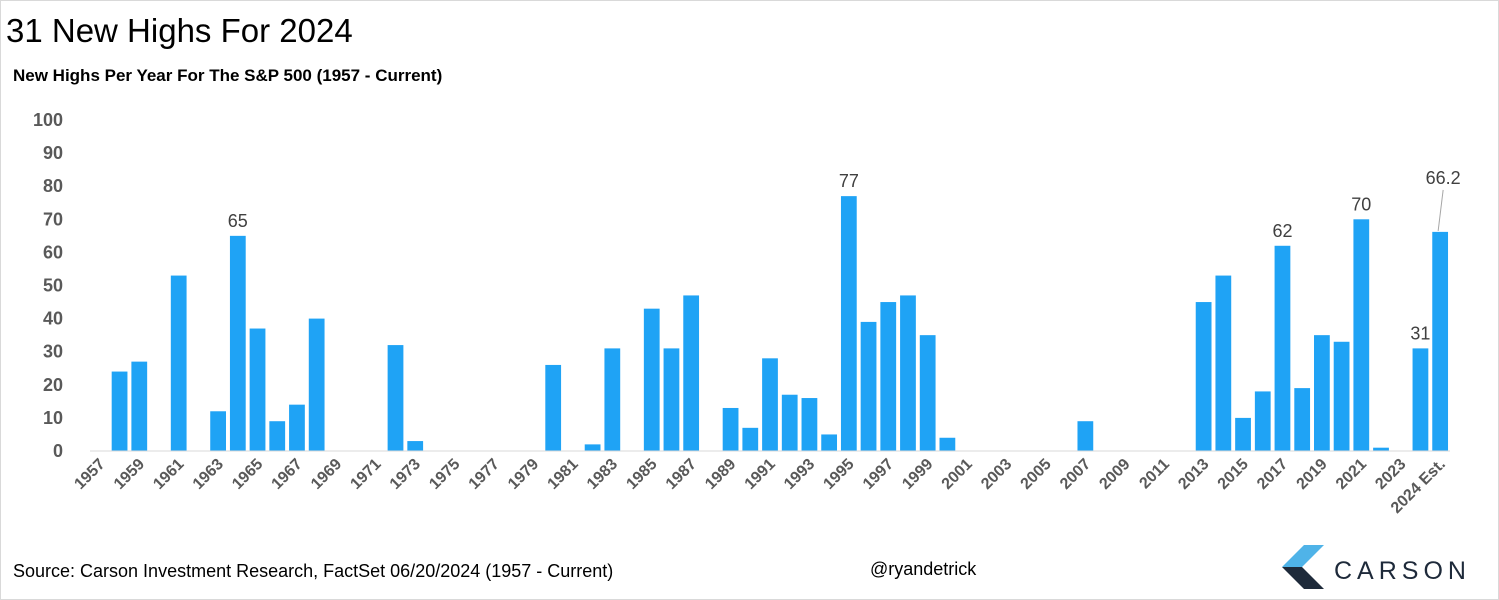  I want to click on bar-2017, so click(1282, 348).